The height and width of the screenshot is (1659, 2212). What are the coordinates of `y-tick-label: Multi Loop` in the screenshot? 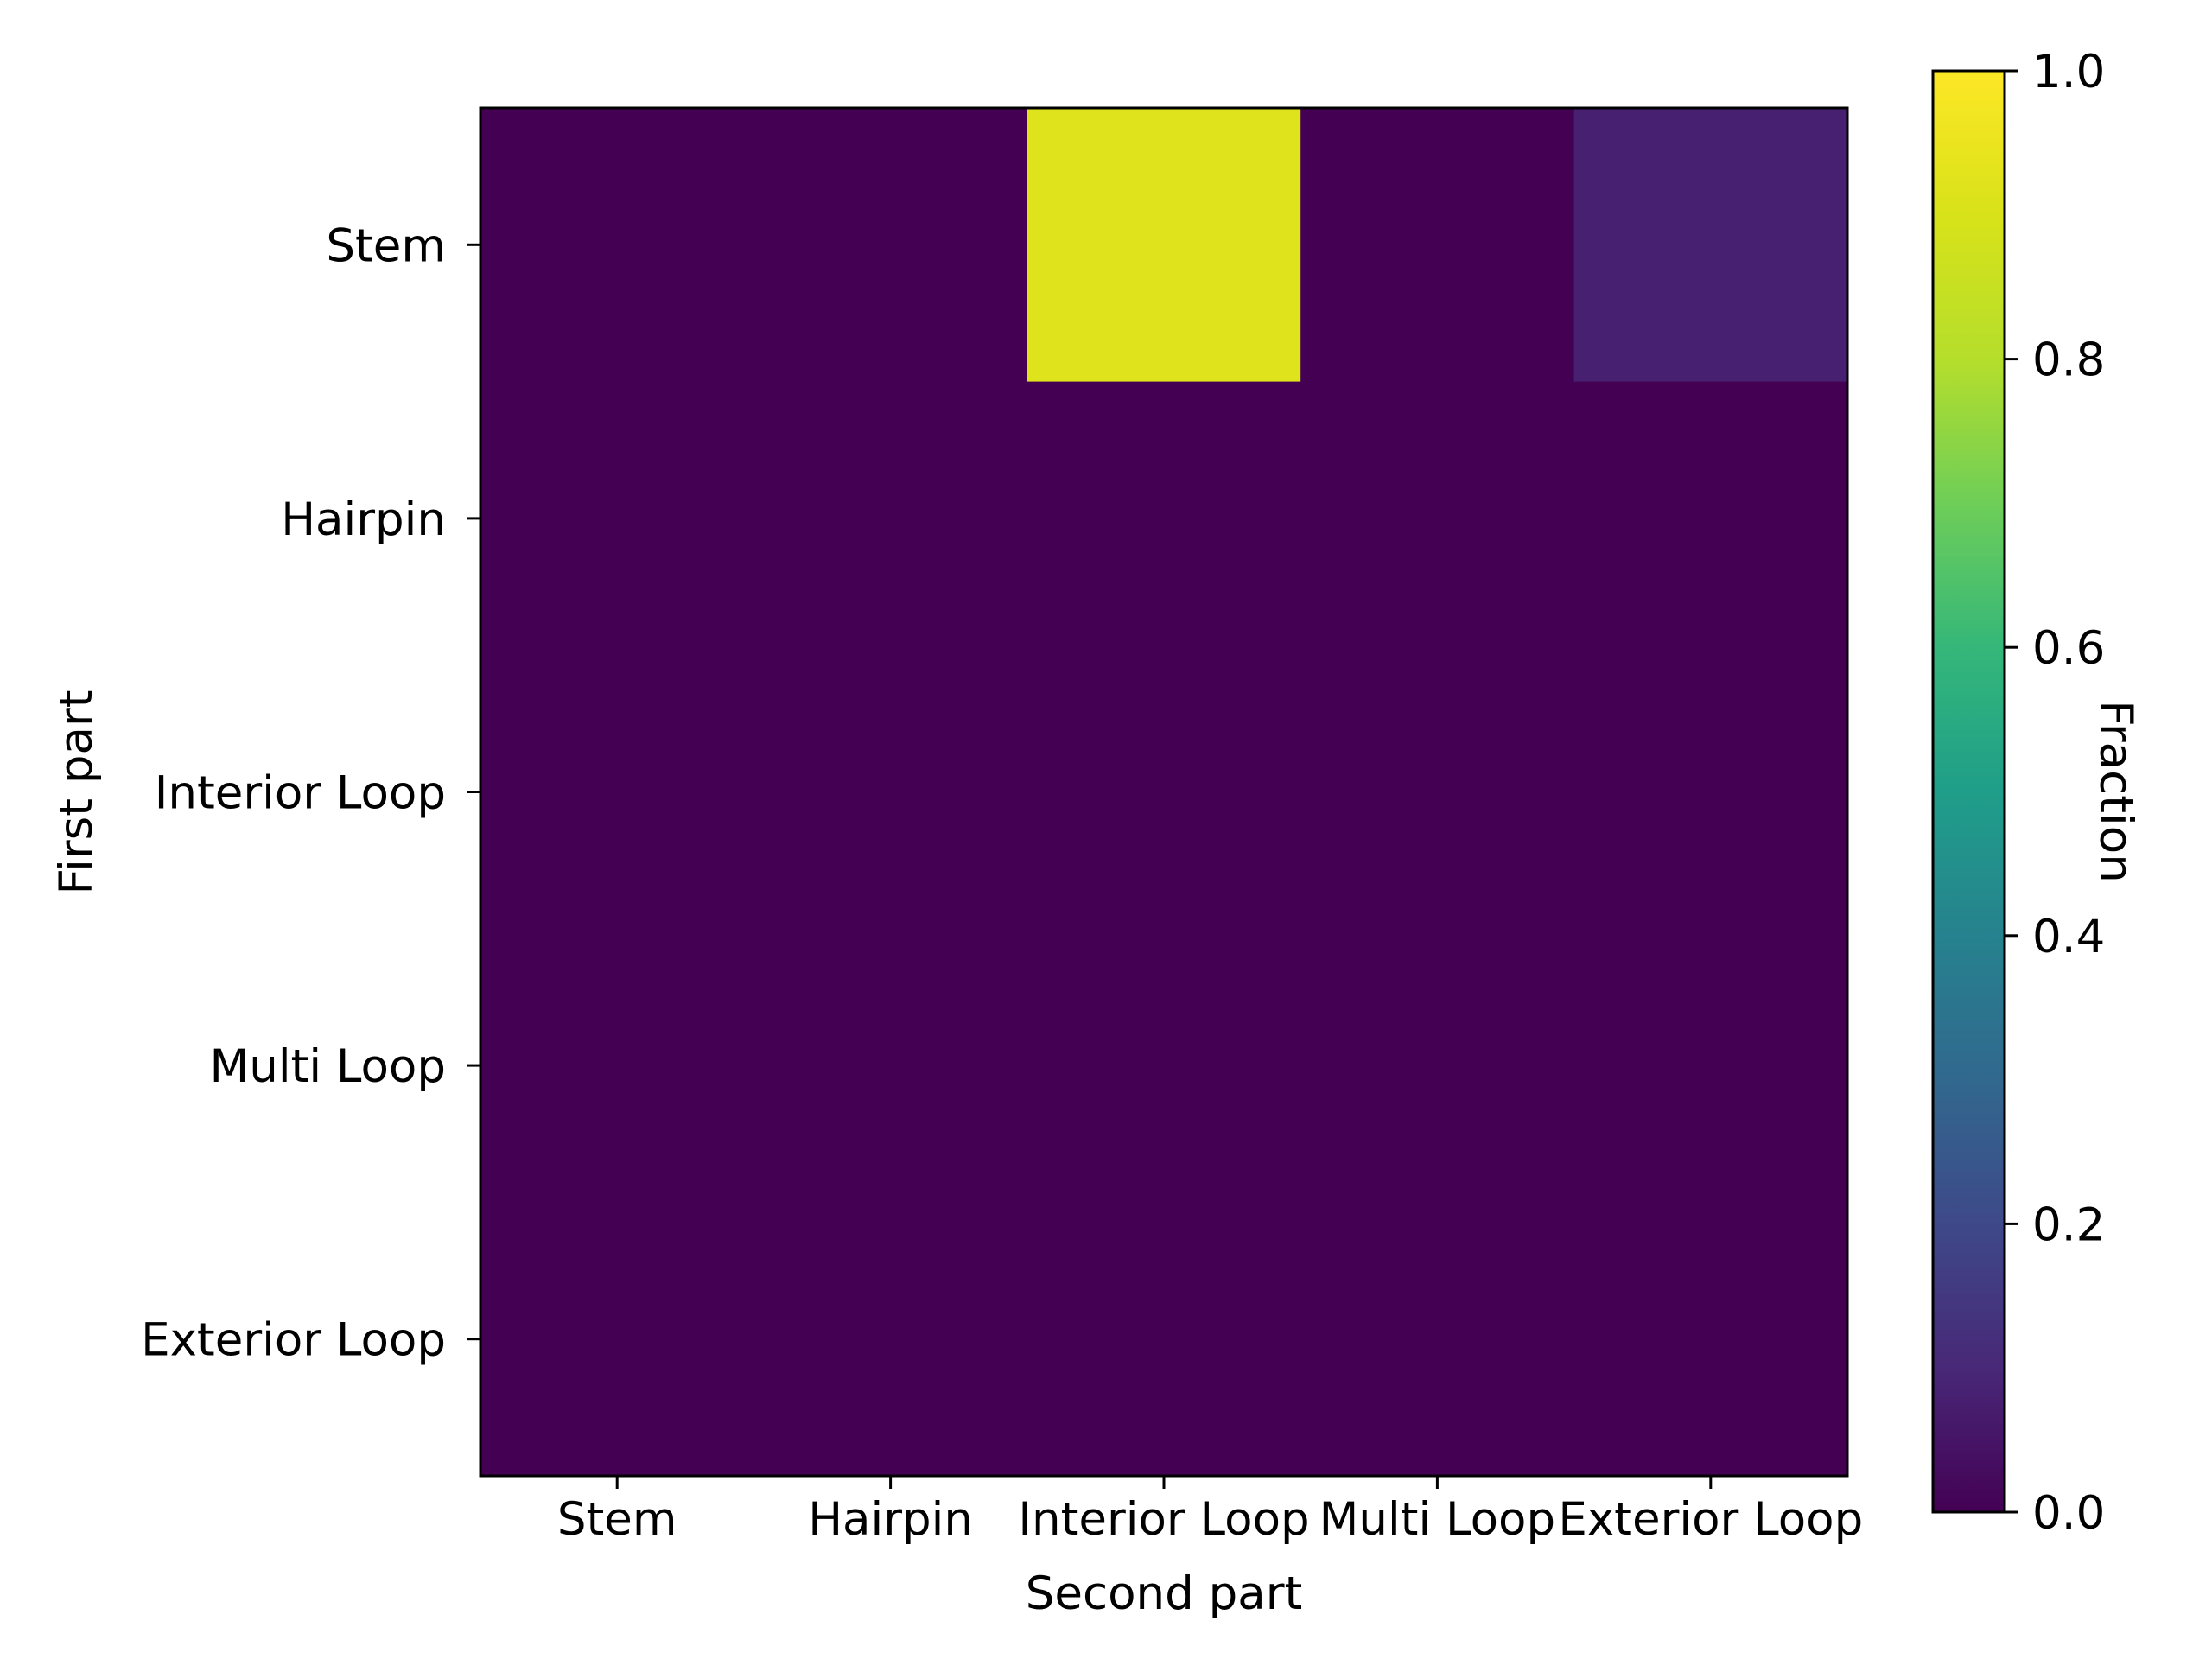 It's located at (328, 1066).